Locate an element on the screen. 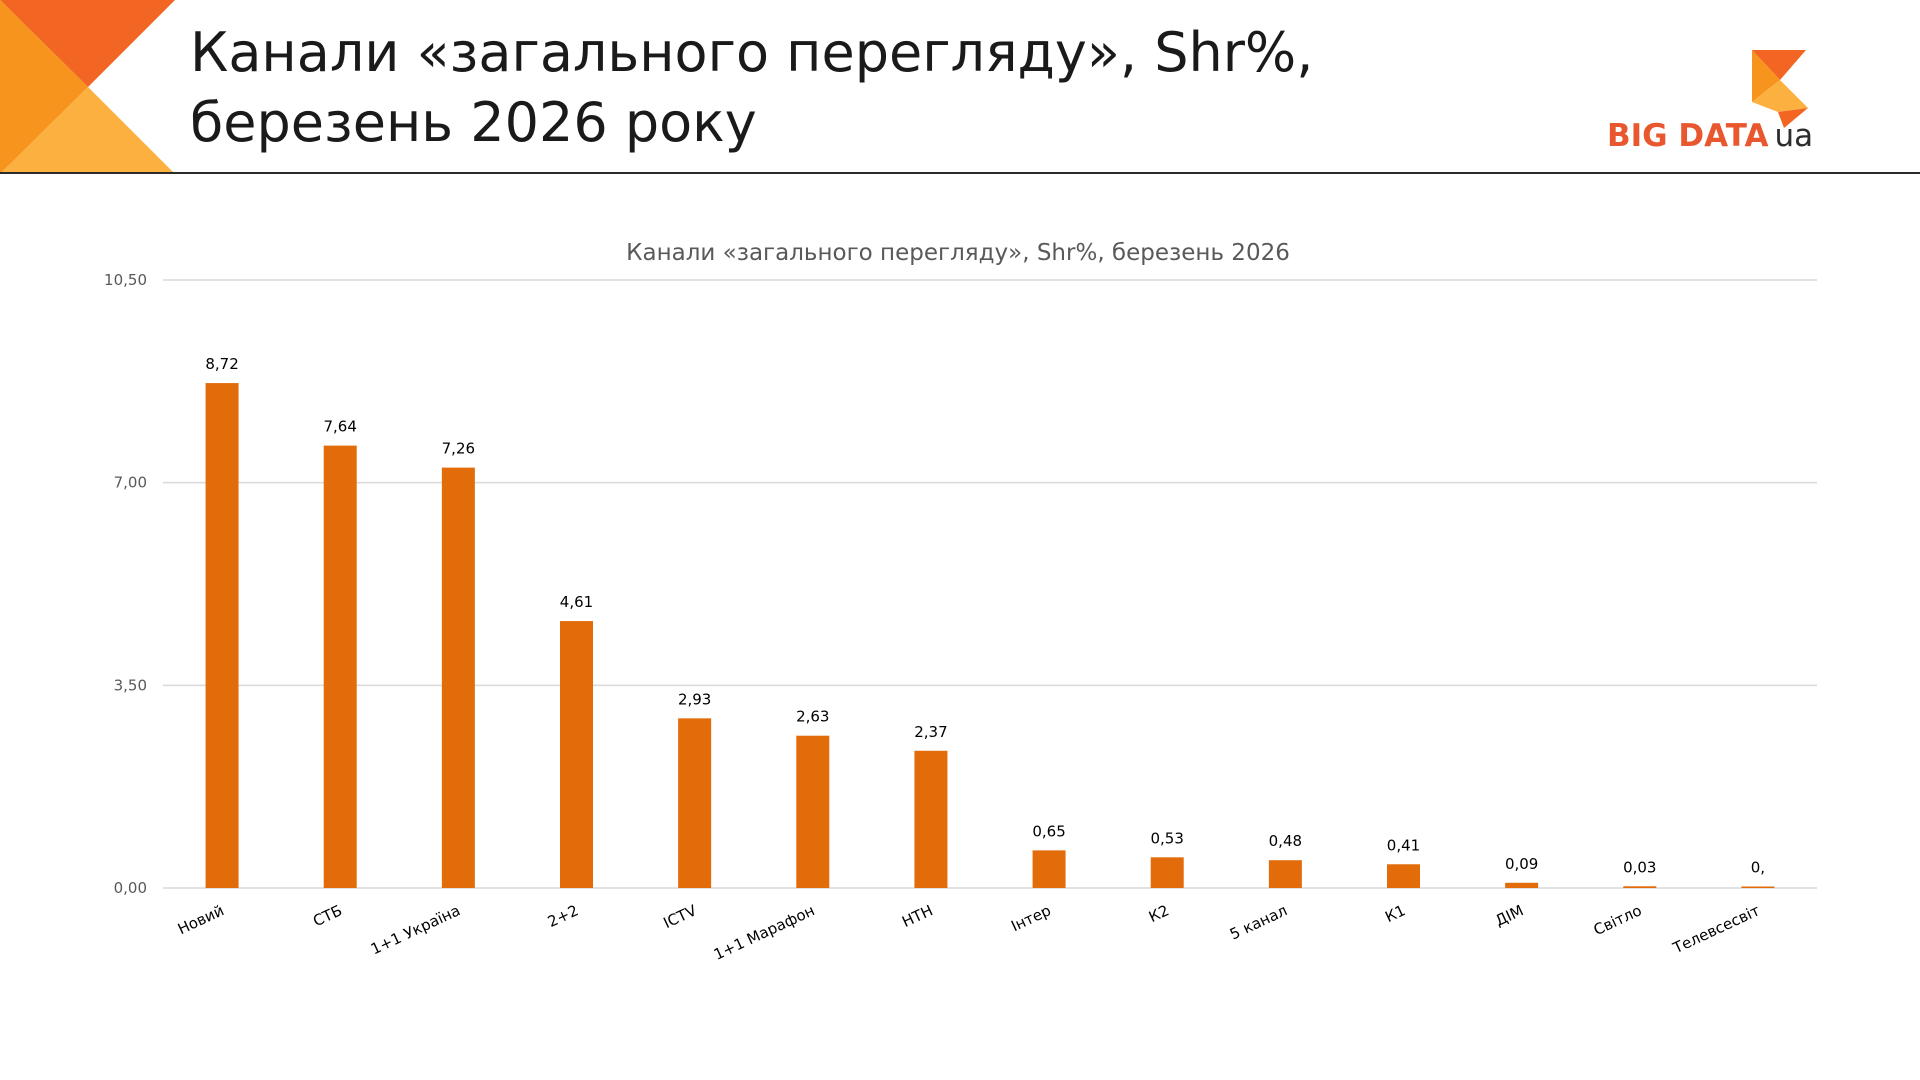 The height and width of the screenshot is (1080, 1920). data-label: 4,61 is located at coordinates (576, 602).